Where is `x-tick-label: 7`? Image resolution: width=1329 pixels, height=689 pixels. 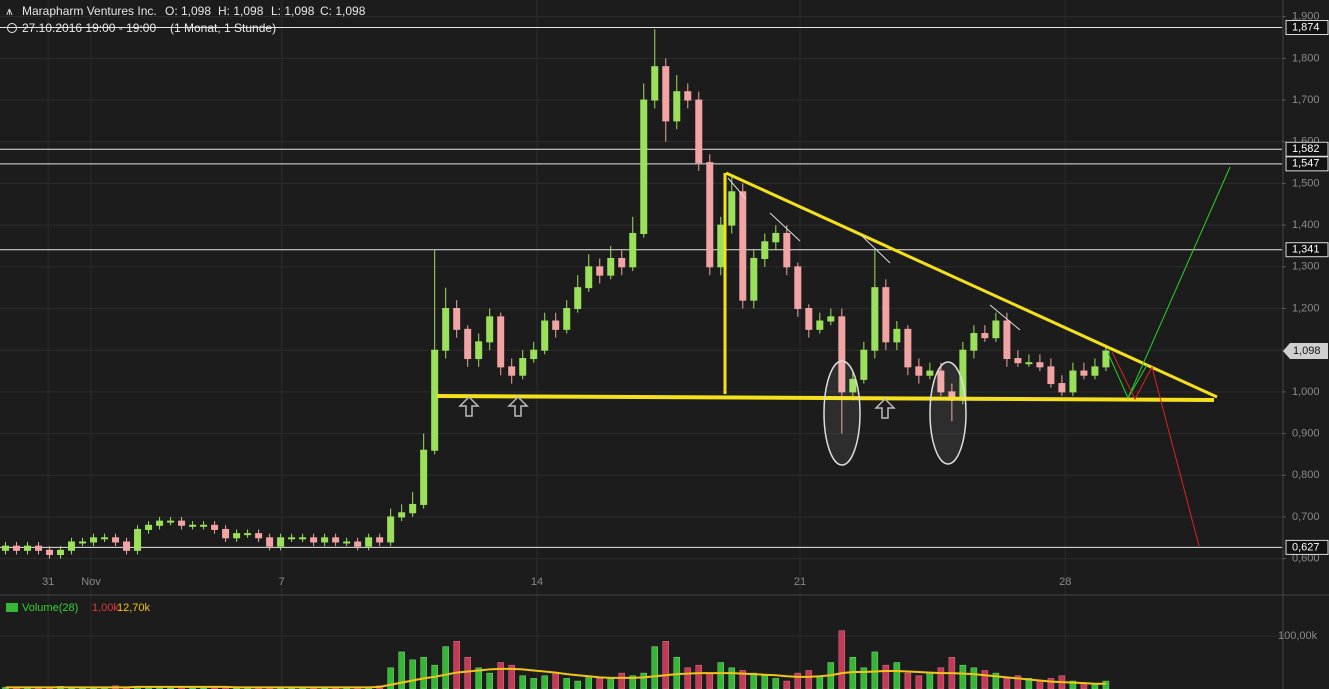 x-tick-label: 7 is located at coordinates (282, 582).